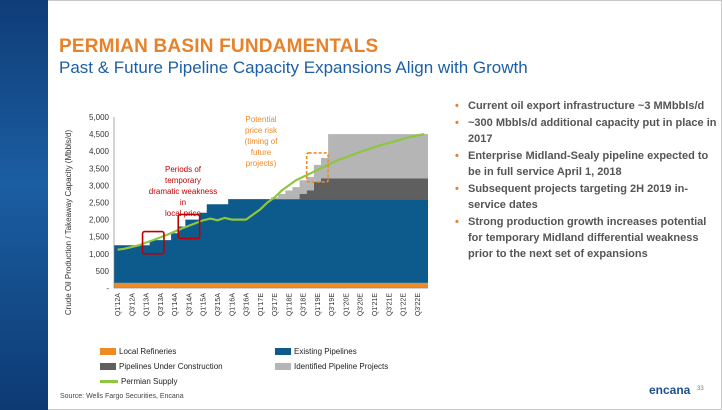 This screenshot has height=410, width=722. Describe the element at coordinates (271, 285) in the screenshot. I see `area-local-refineries` at that location.